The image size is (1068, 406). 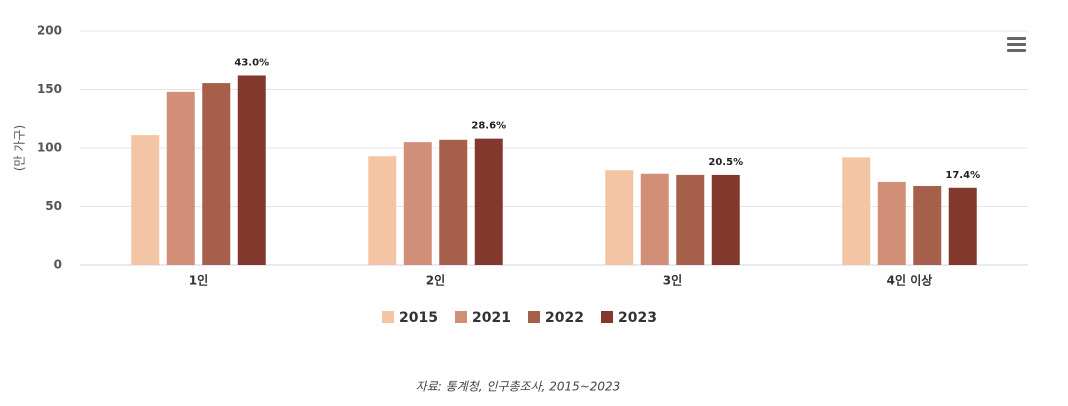 I want to click on x-tick-label: 3인, so click(x=672, y=280).